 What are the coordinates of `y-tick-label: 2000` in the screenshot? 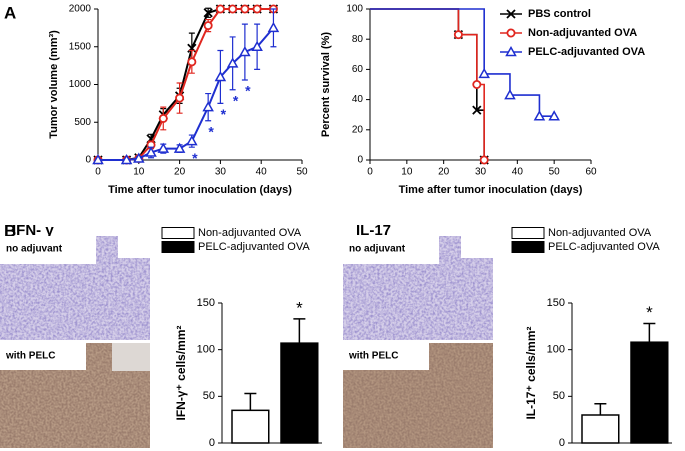 It's located at (80, 9).